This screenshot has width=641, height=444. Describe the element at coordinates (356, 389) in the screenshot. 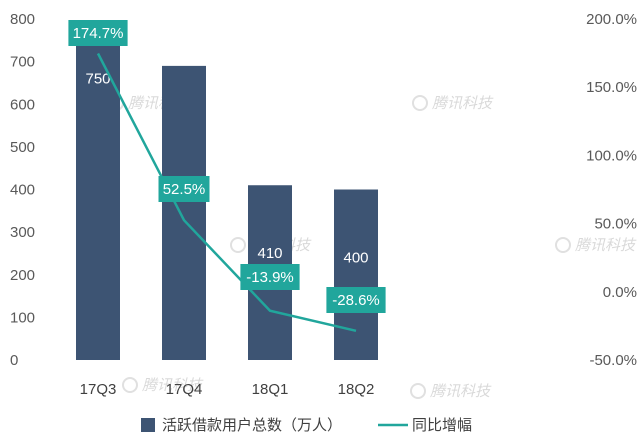

I see `x-tick-label: 18Q2` at that location.